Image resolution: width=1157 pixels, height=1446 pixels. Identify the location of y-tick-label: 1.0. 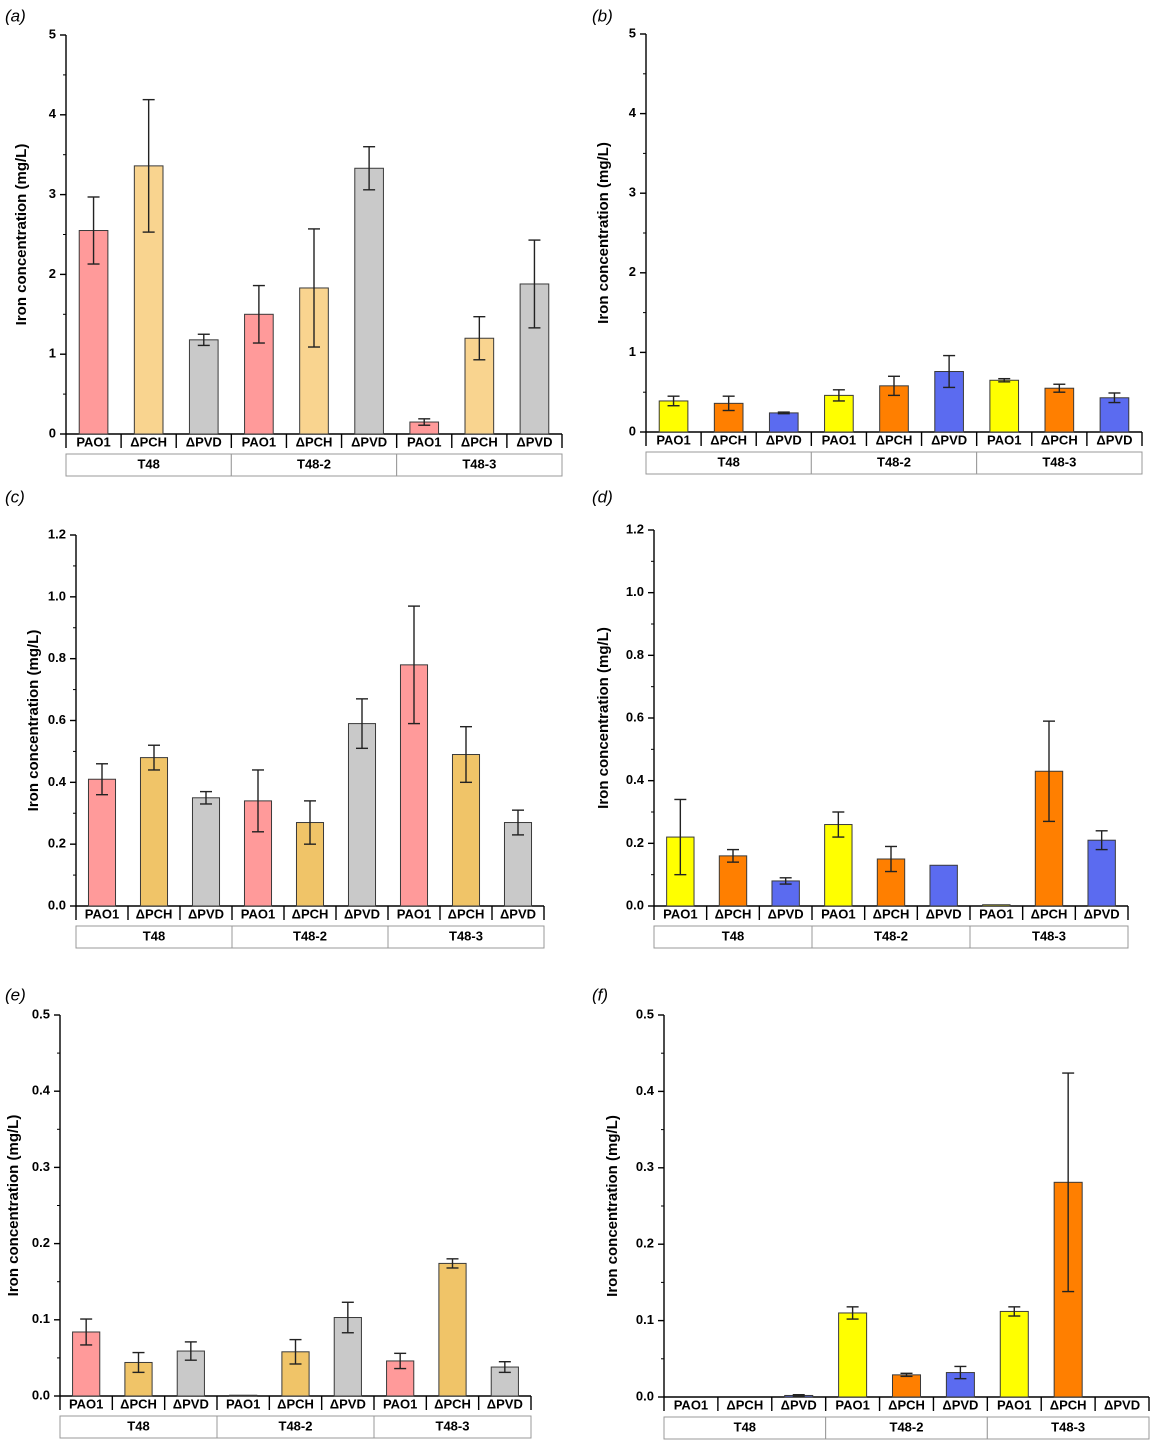
(57, 595).